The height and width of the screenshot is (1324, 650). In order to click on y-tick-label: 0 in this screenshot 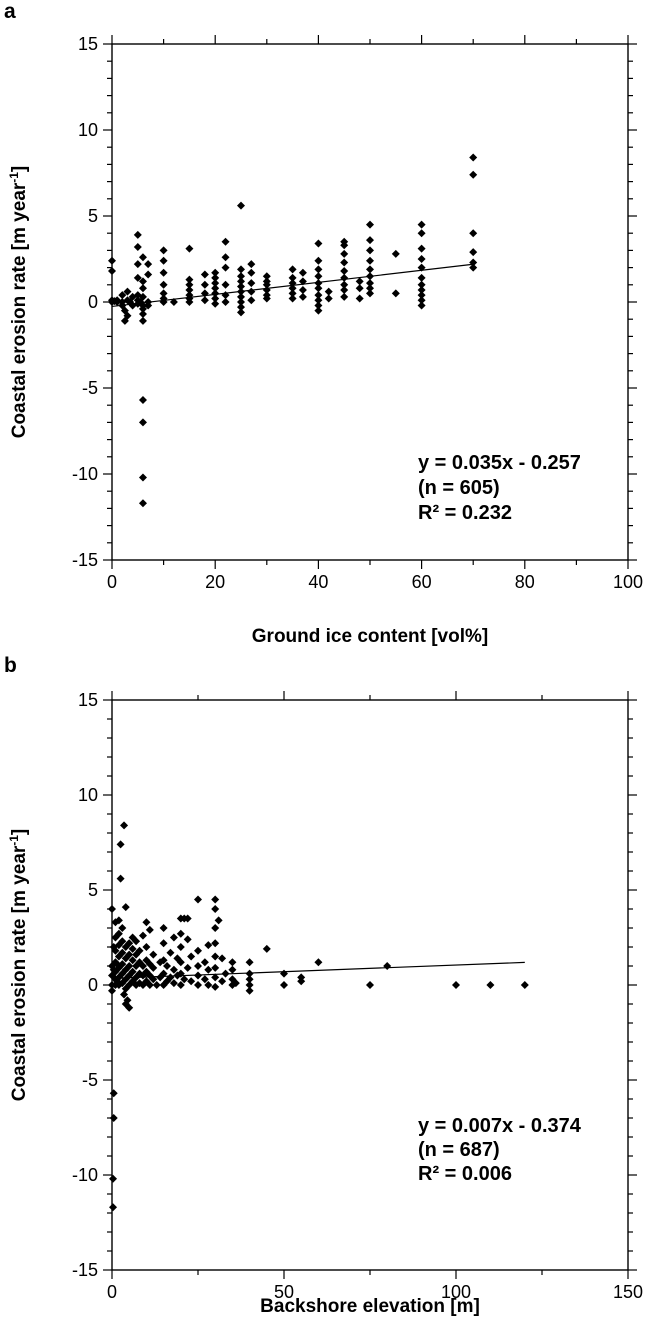, I will do `click(93, 302)`.